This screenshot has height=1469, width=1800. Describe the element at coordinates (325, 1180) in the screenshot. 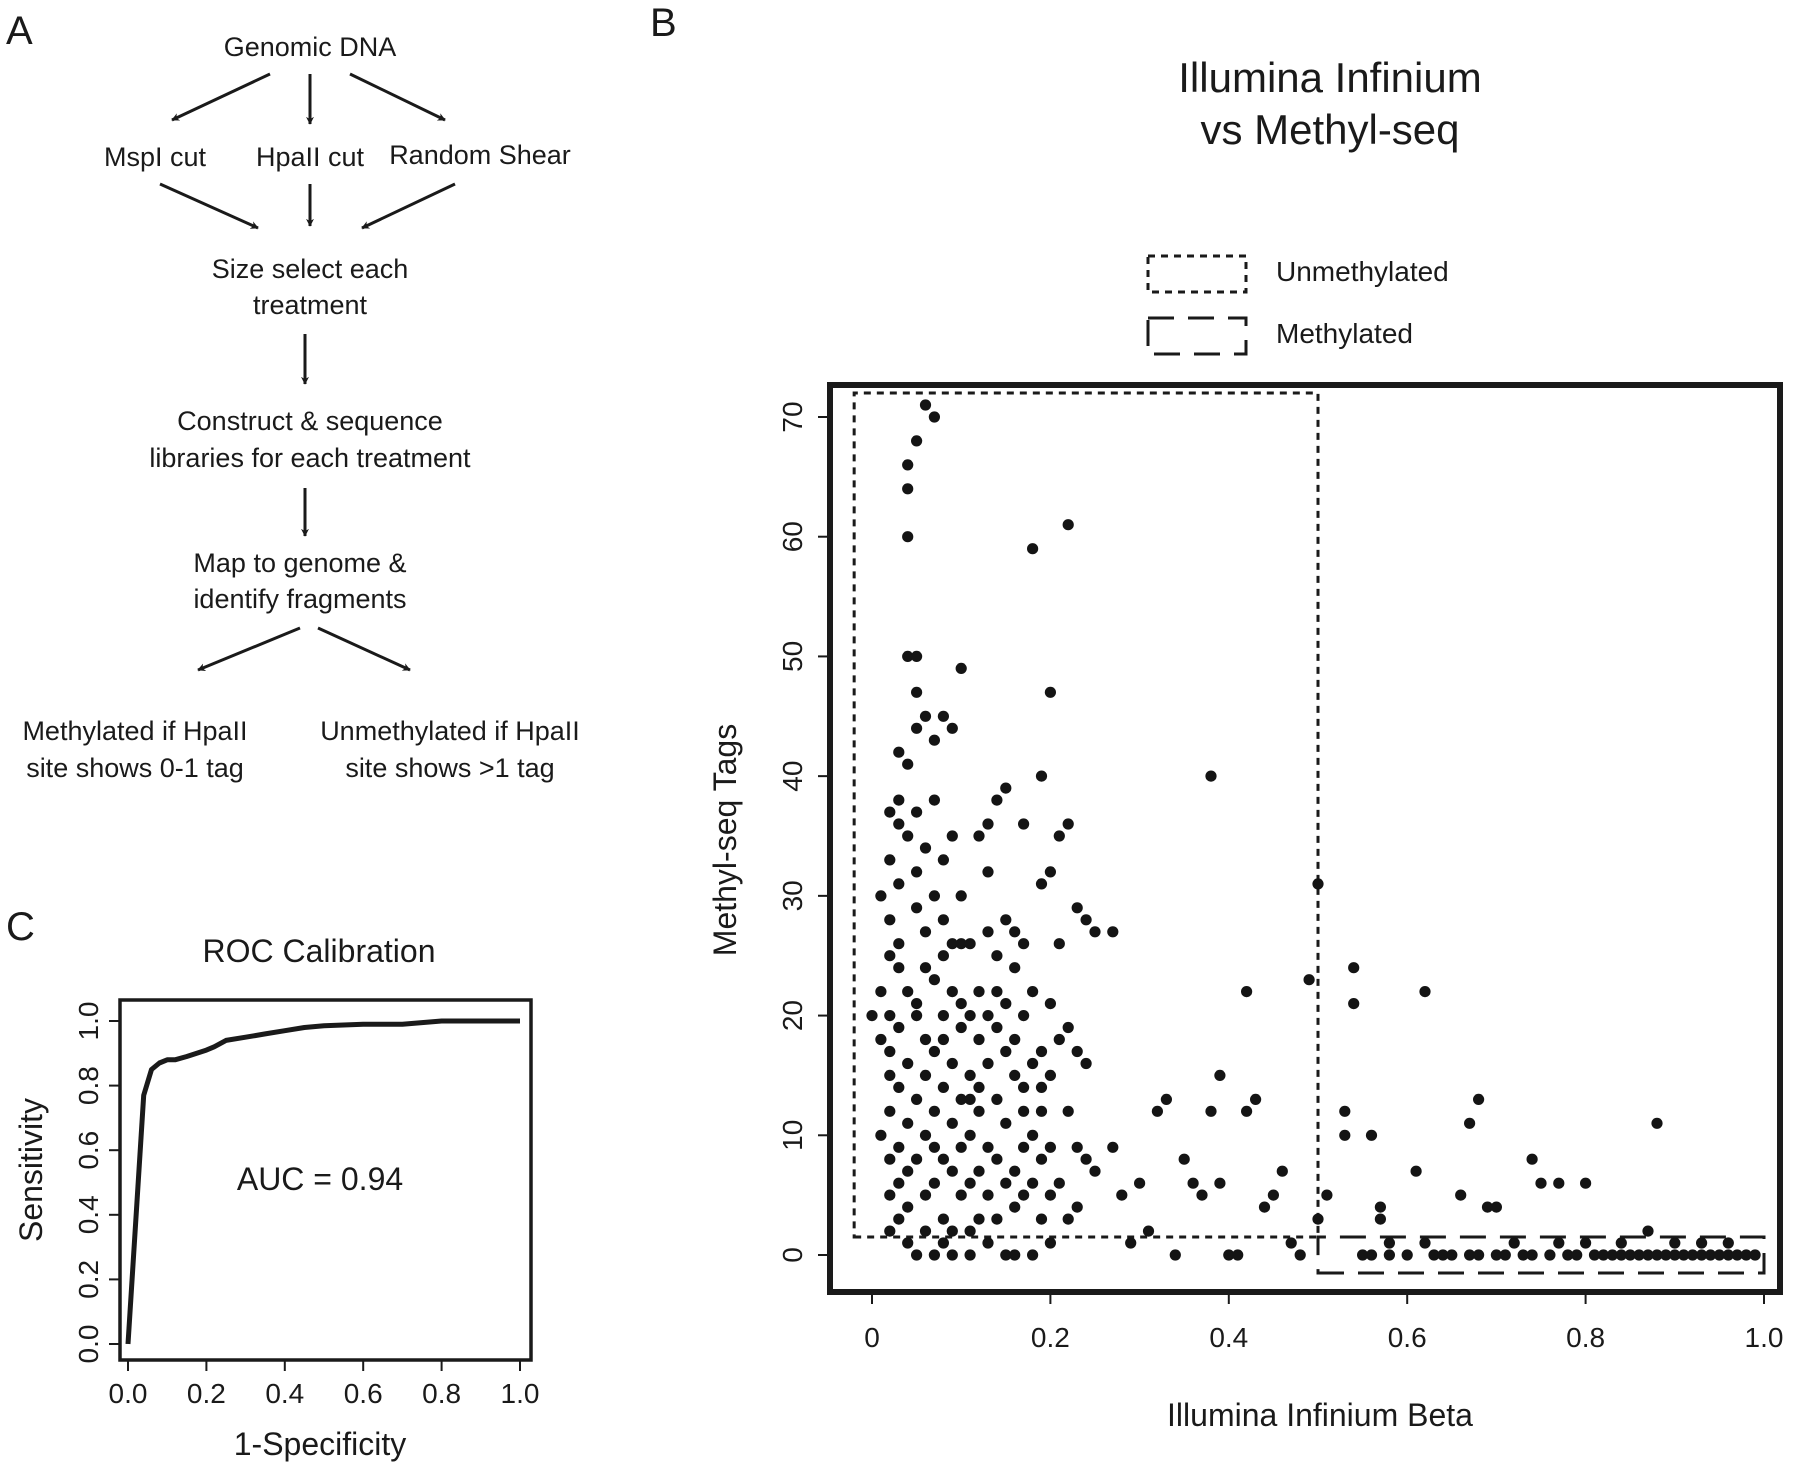

I see `roc-plot-frame` at that location.